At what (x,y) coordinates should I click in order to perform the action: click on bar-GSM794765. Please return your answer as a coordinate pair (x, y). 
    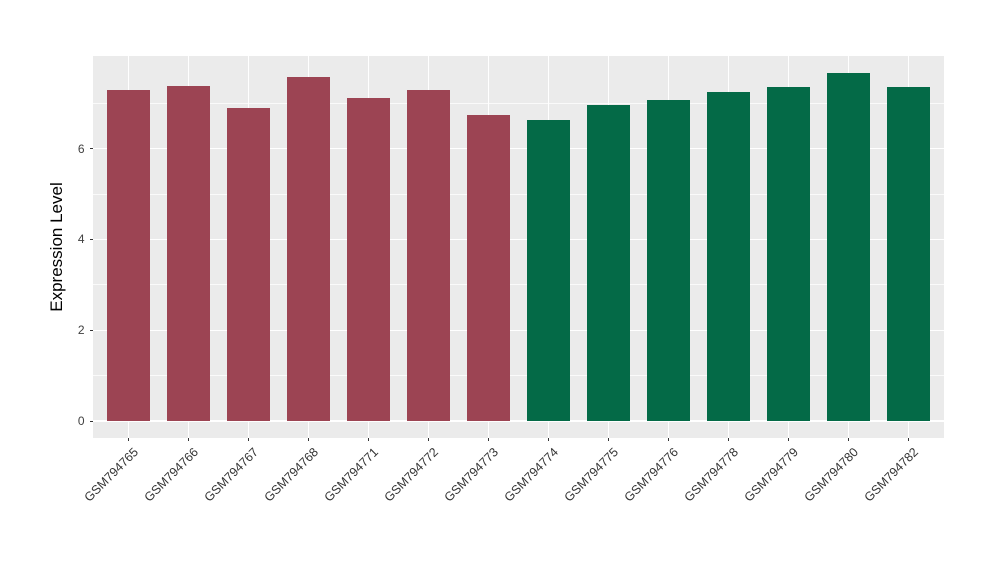
    Looking at the image, I should click on (128, 255).